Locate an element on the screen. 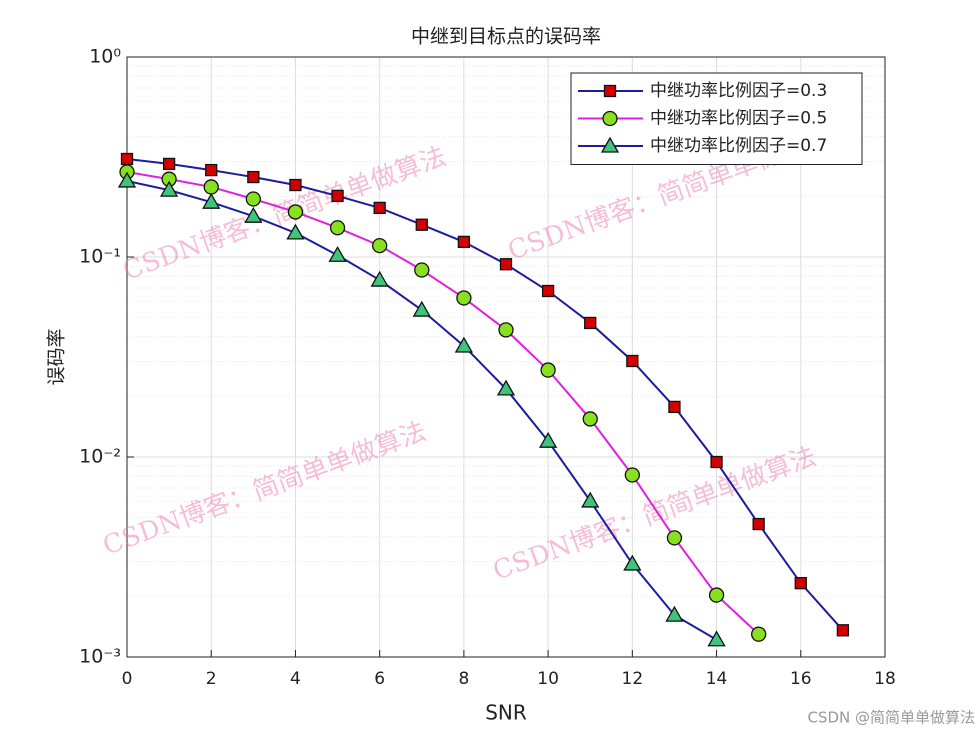 The image size is (980, 735). x-tick-label: 4 is located at coordinates (295, 679).